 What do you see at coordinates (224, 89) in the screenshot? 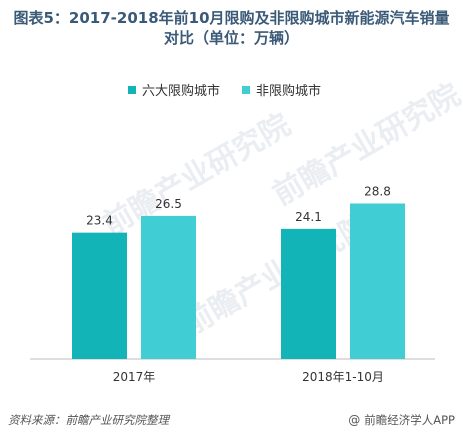
I see `chart-legend: 六大限购城市 非限购城市` at bounding box center [224, 89].